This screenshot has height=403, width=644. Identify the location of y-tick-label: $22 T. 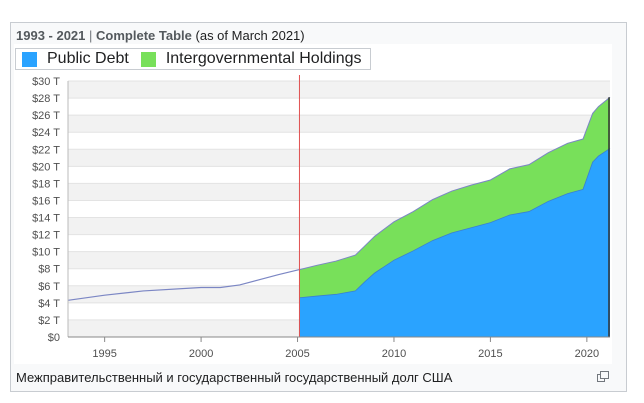
(46, 150).